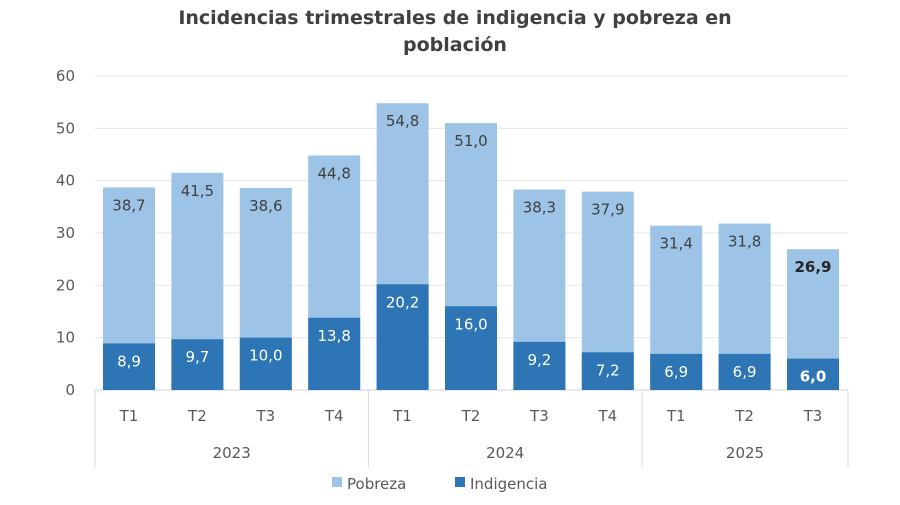 Image resolution: width=900 pixels, height=505 pixels. Describe the element at coordinates (812, 267) in the screenshot. I see `data-label-pobreza: 26,9` at that location.